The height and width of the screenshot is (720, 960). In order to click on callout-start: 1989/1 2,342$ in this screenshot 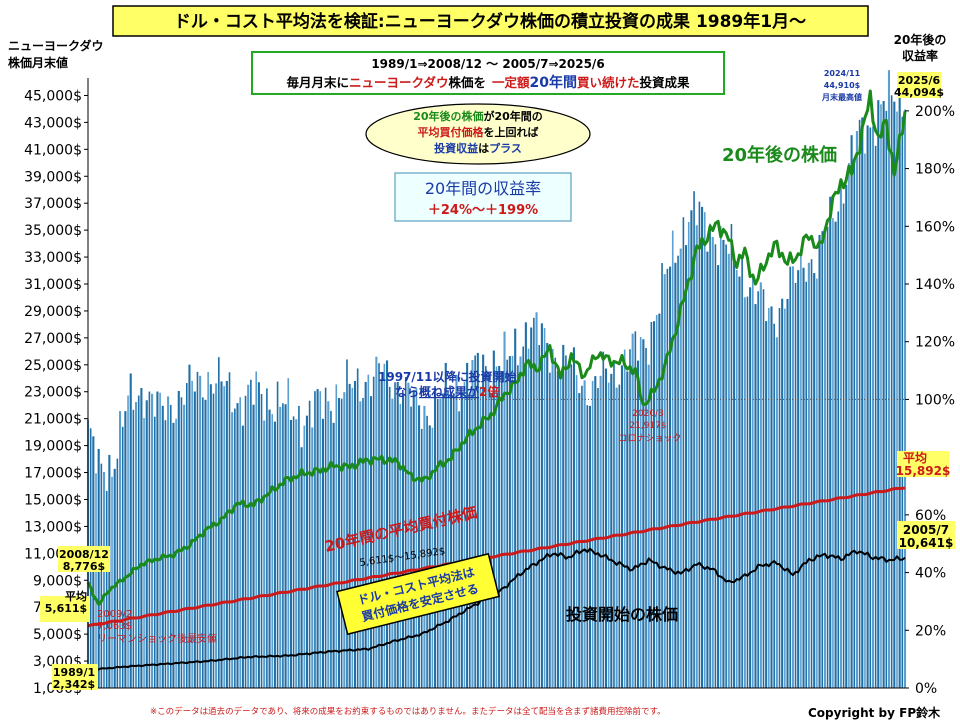, I will do `click(75, 677)`.